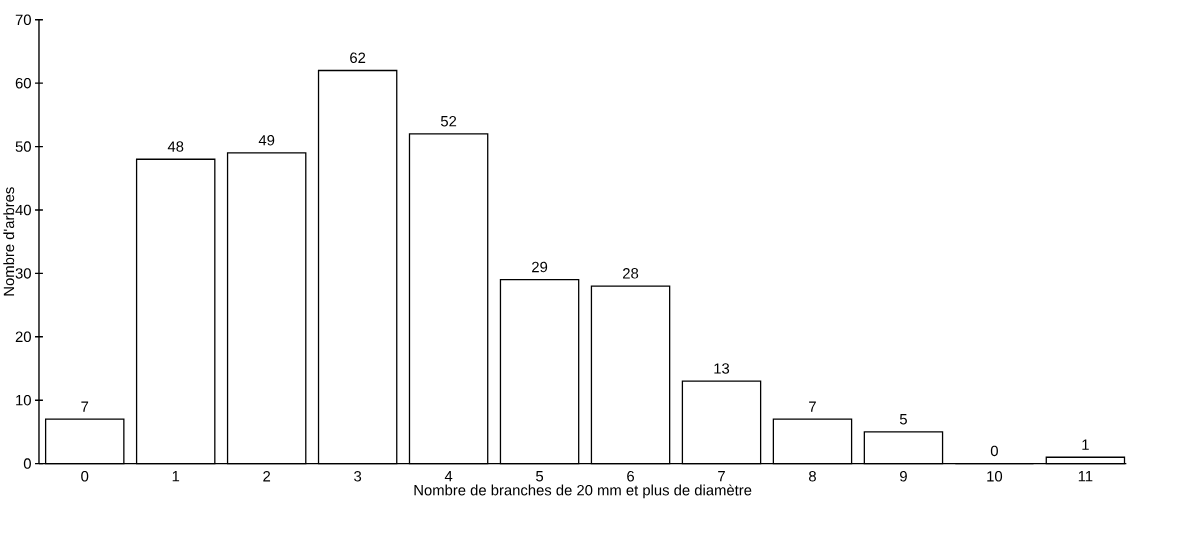 This screenshot has height=557, width=1178. What do you see at coordinates (23, 83) in the screenshot?
I see `y-tick-label: 60` at bounding box center [23, 83].